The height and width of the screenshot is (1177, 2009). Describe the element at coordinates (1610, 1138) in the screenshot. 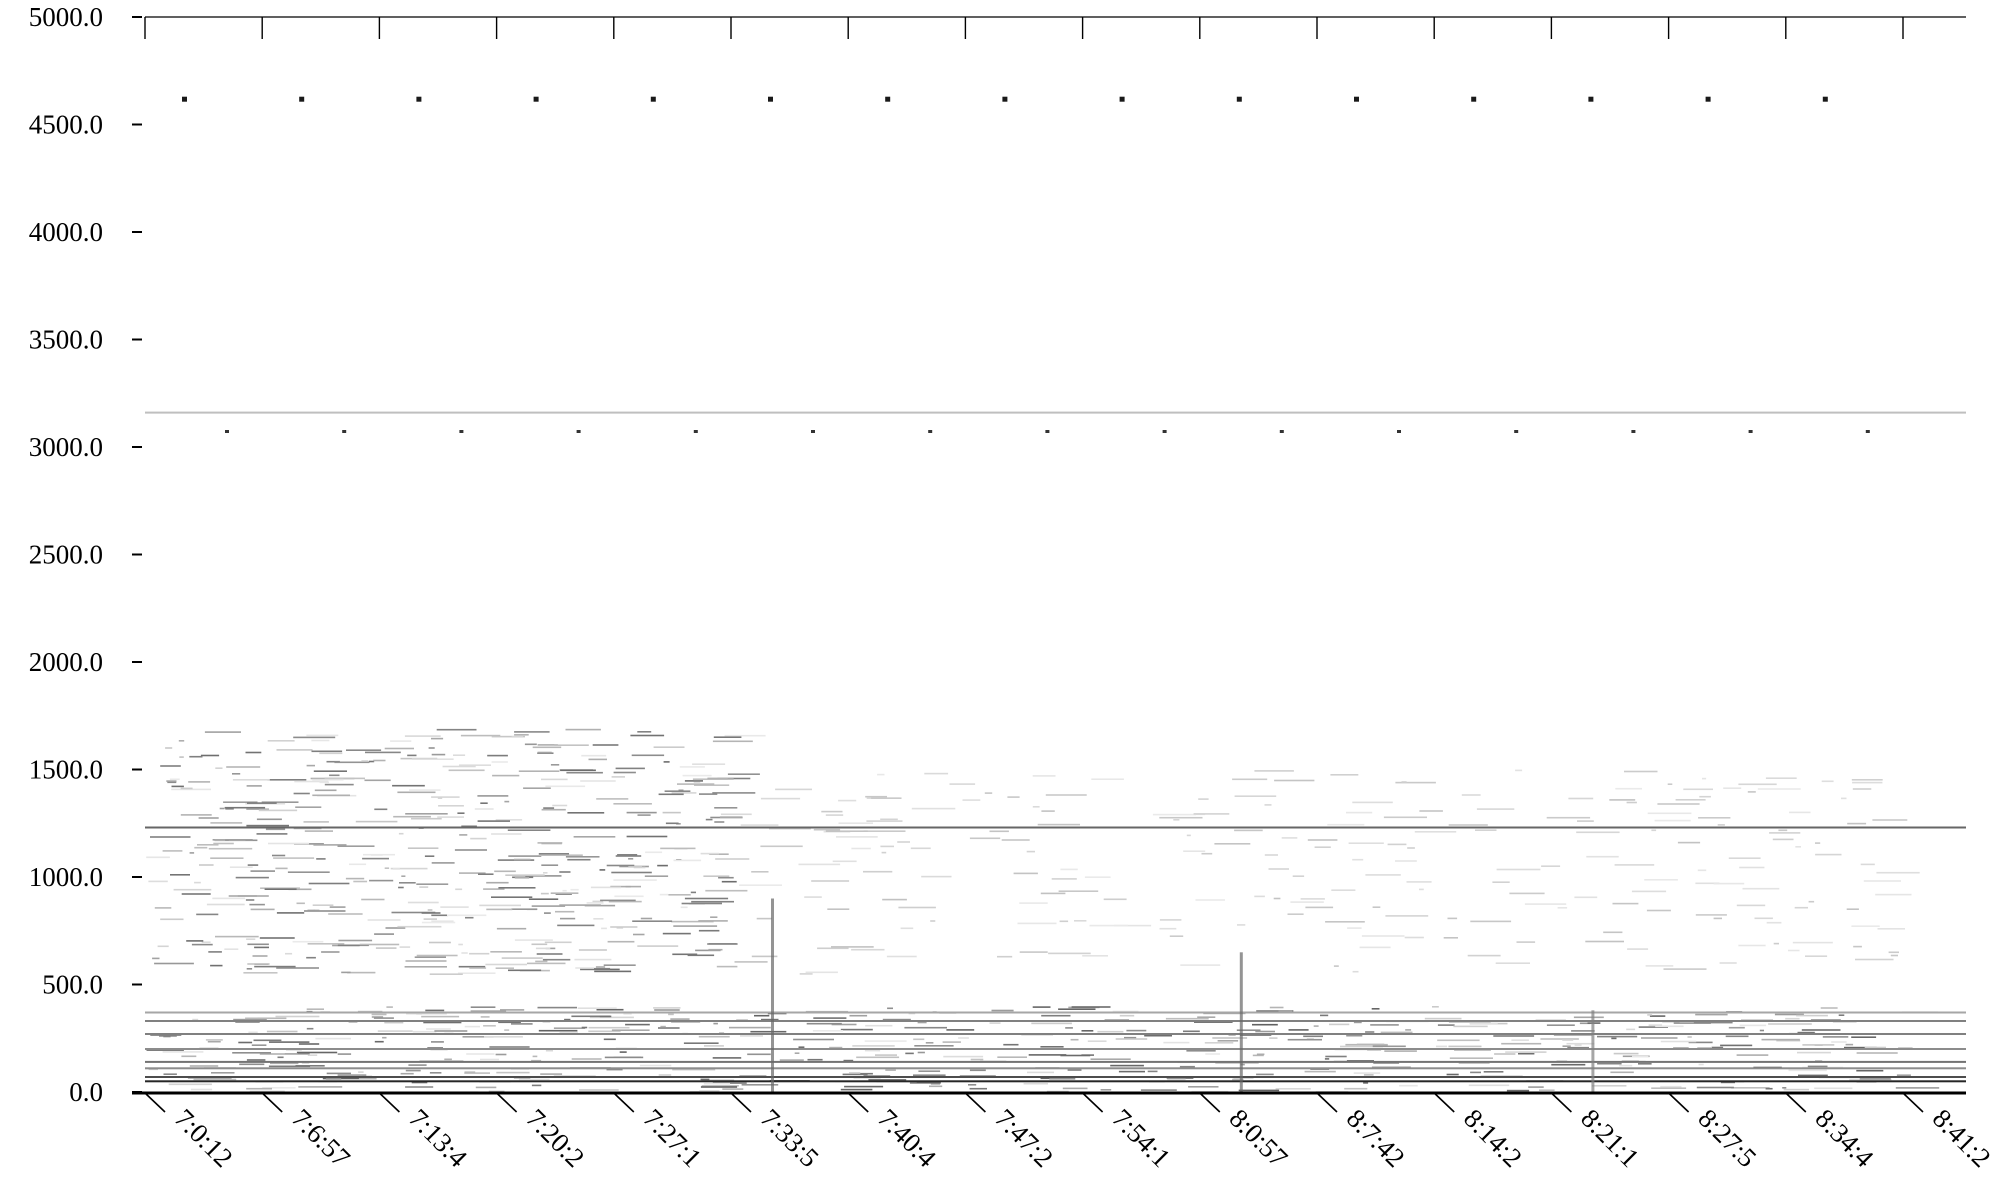

I see `x-tick-label: 8:21:1` at that location.